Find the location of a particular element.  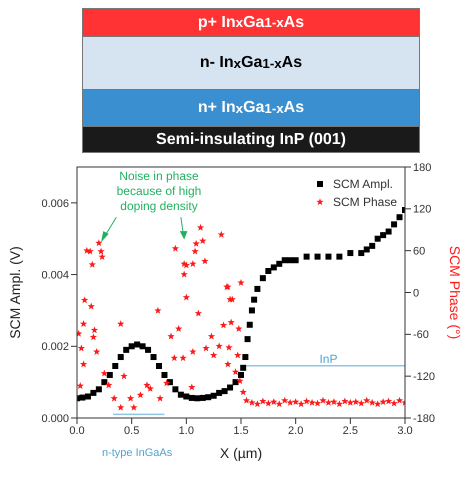

x-tick-label: 2.0 is located at coordinates (296, 430).